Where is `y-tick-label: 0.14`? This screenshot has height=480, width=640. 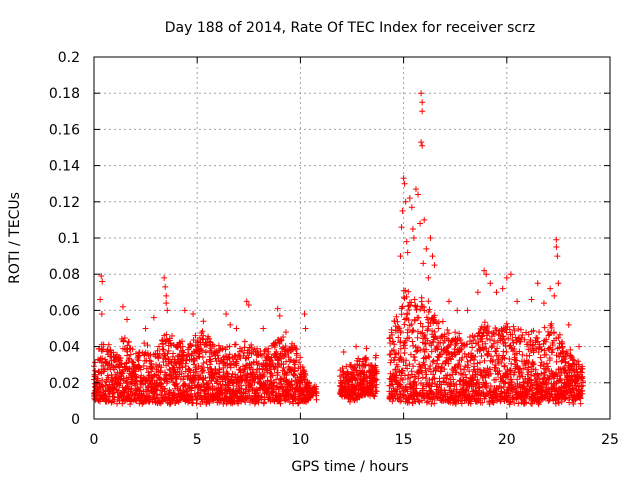 y-tick-label: 0.14 is located at coordinates (64, 167).